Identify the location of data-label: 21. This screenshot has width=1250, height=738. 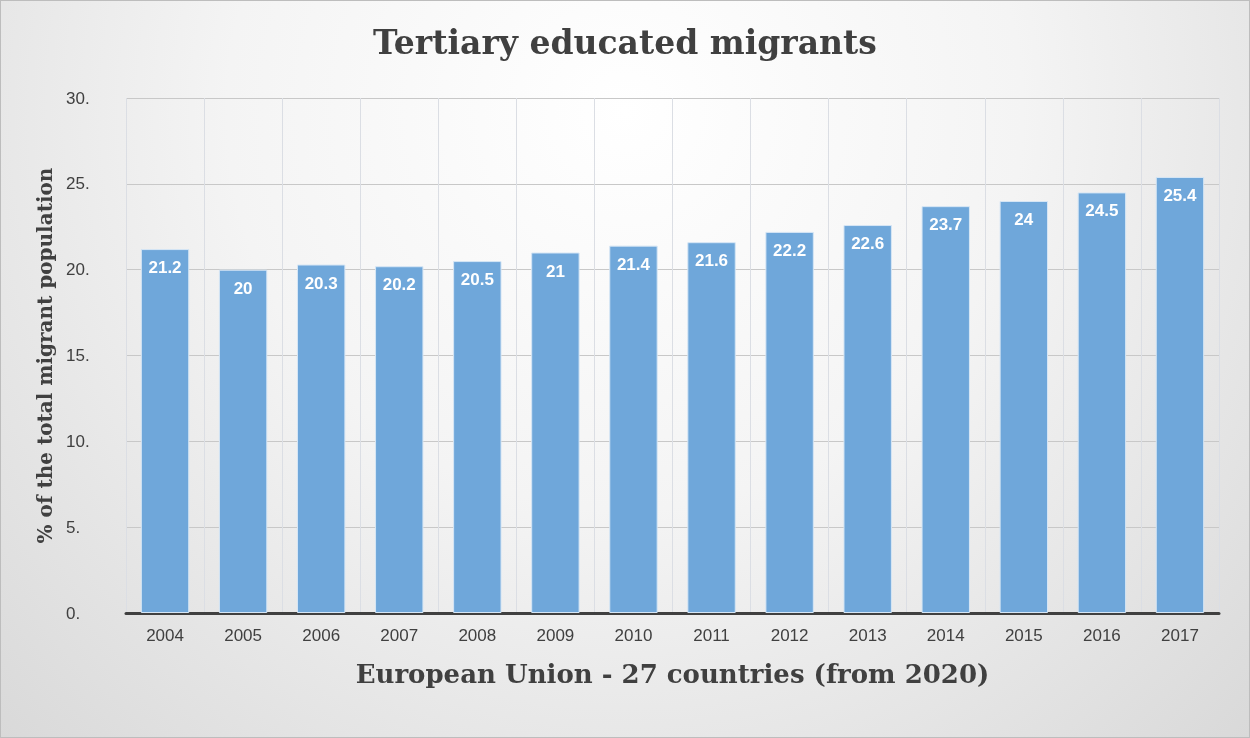
(555, 271).